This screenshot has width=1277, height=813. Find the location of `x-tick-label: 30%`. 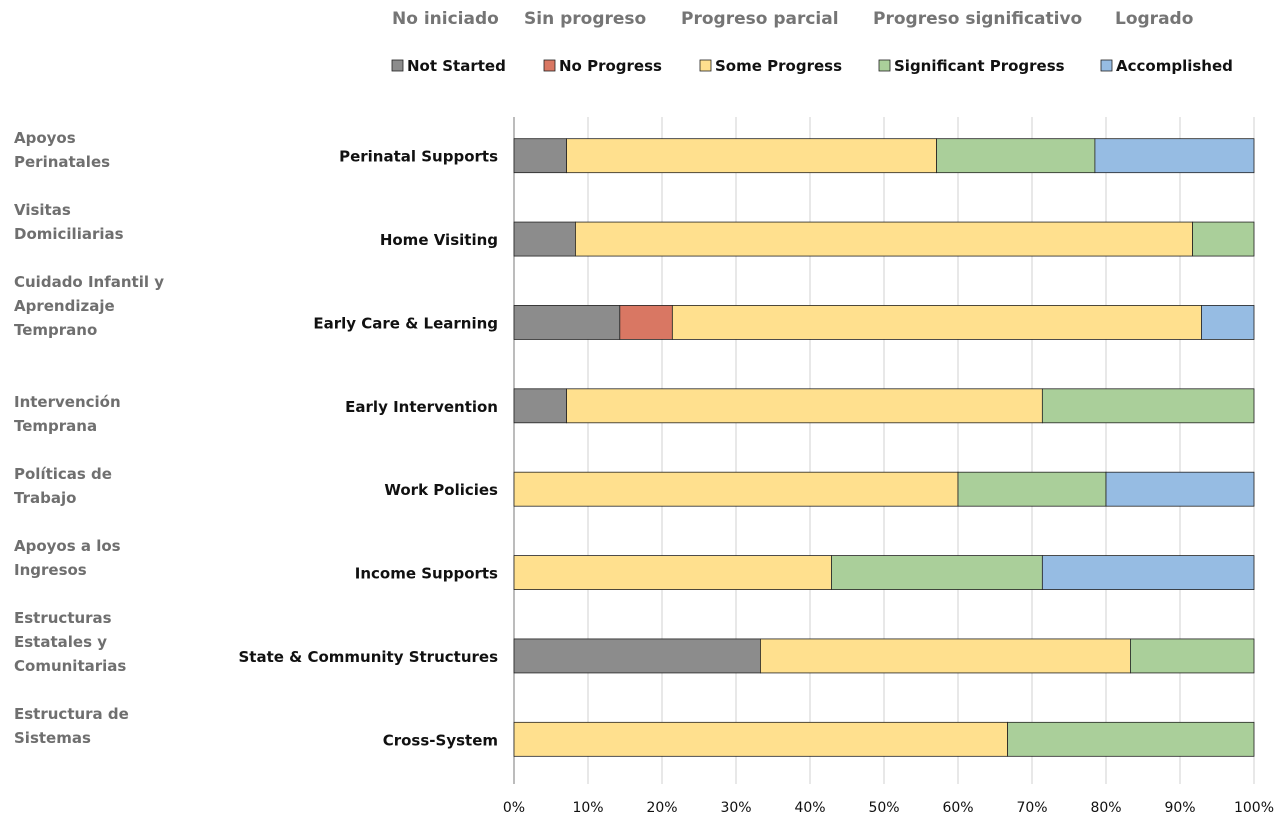

x-tick-label: 30% is located at coordinates (735, 806).